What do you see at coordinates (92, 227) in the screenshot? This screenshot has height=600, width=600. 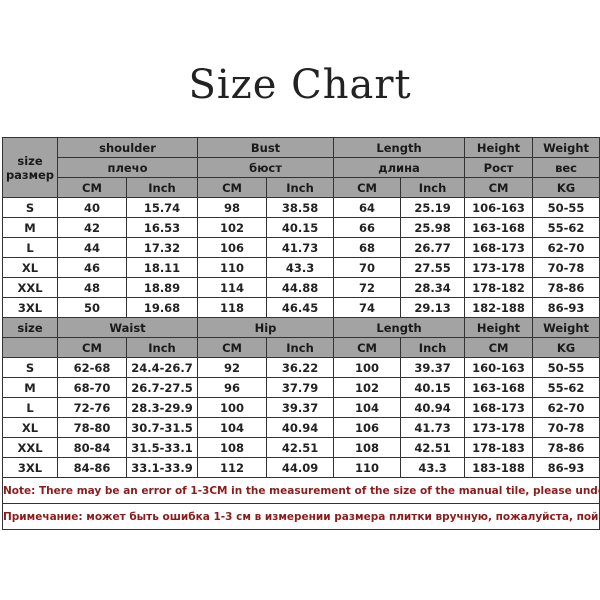 I see `value-cell: 42` at bounding box center [92, 227].